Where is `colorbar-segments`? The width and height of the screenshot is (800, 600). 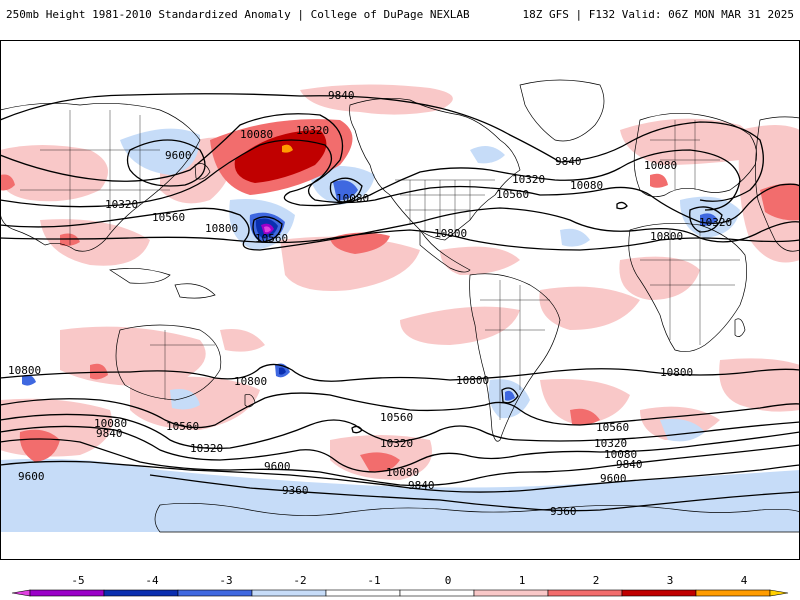 colorbar-segments is located at coordinates (400, 593).